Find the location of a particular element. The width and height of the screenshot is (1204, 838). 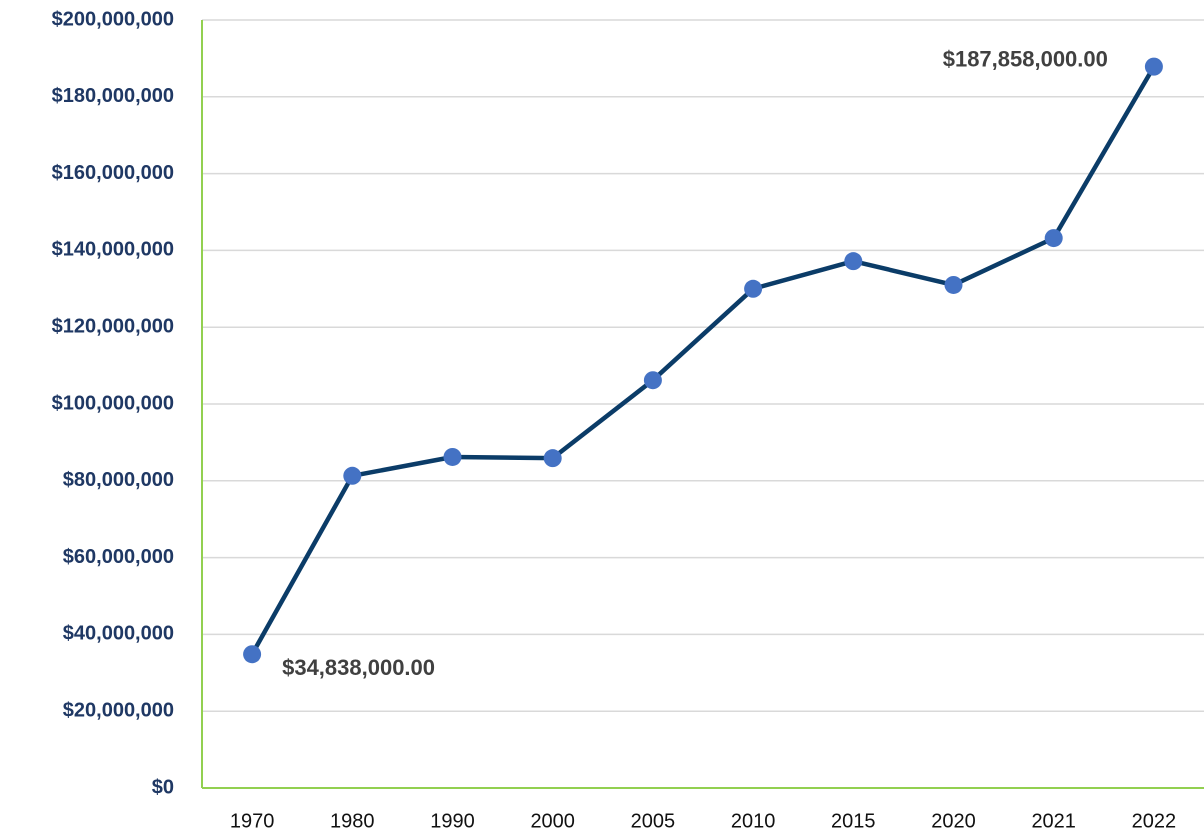

y-tick-label: $120,000,000 is located at coordinates (113, 326).